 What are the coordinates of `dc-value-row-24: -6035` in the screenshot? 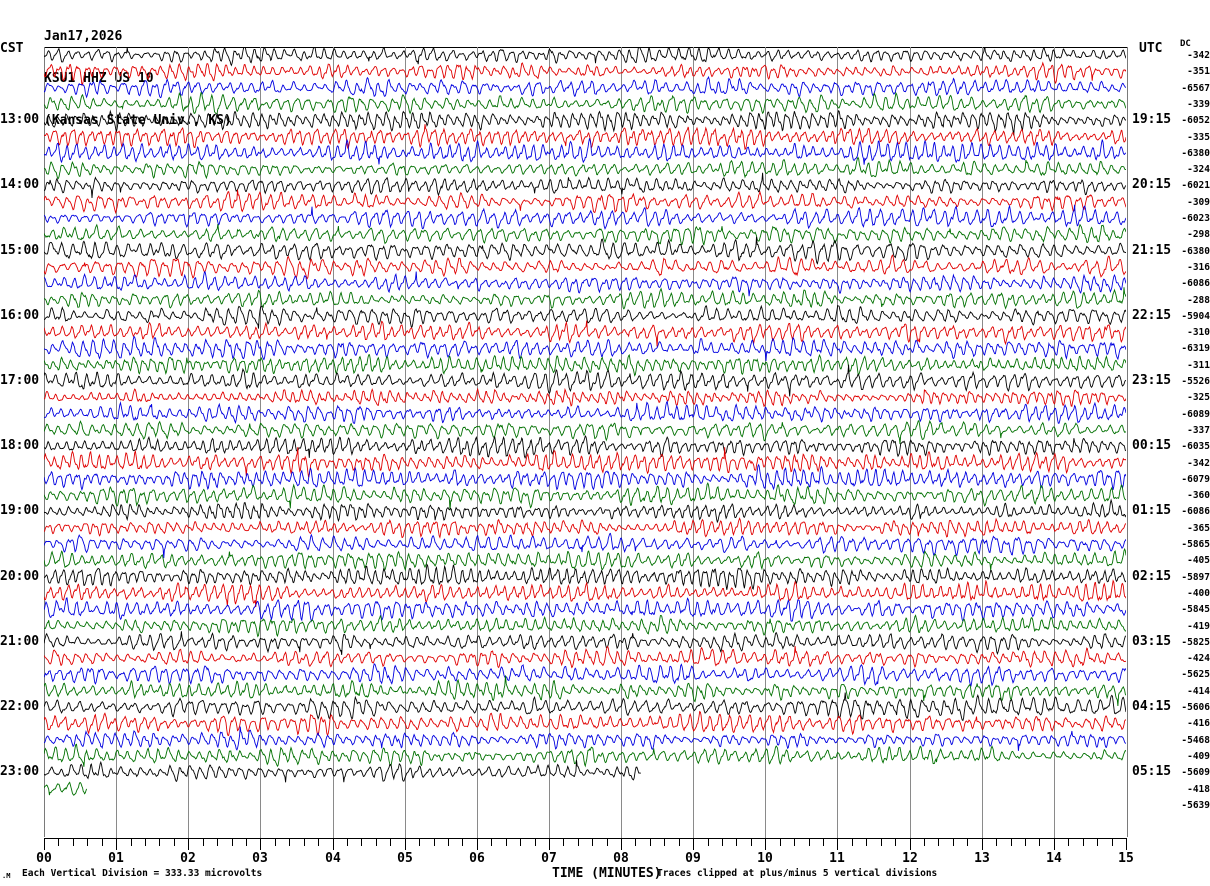 It's located at (1195, 447).